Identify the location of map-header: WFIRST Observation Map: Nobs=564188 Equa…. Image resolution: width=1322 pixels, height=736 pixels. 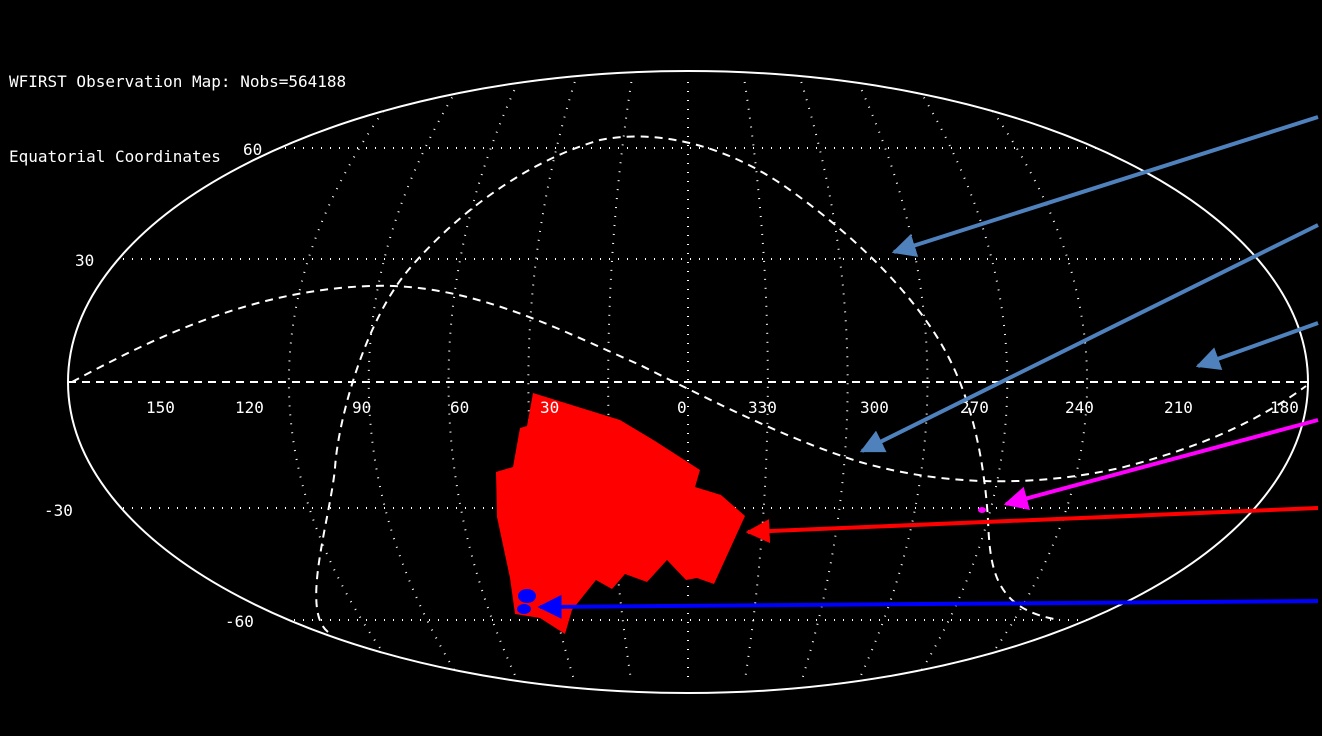
(177, 106).